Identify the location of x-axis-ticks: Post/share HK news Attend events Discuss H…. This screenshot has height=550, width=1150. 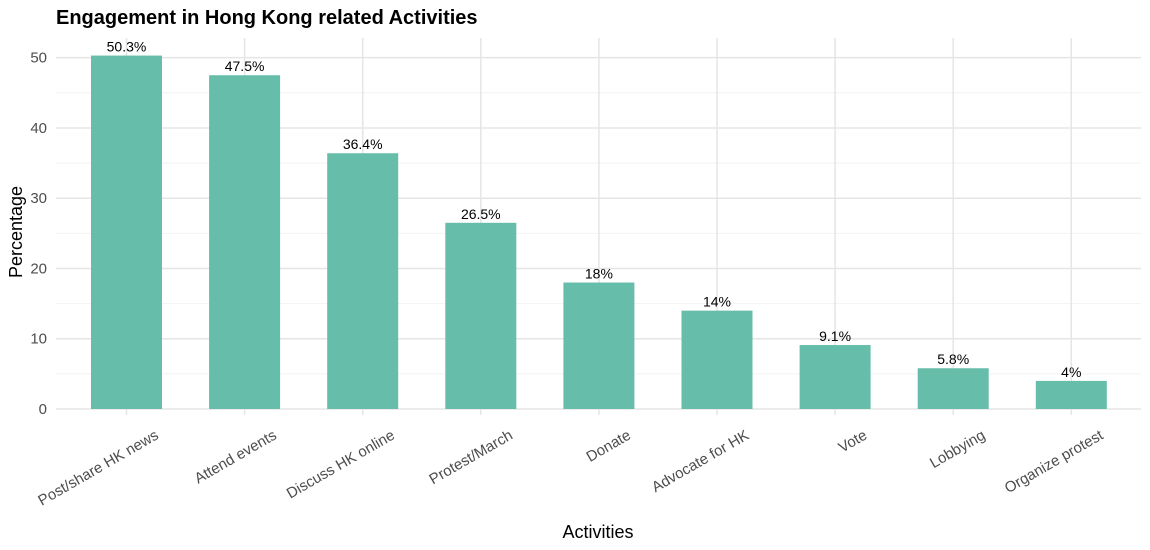
(571, 467).